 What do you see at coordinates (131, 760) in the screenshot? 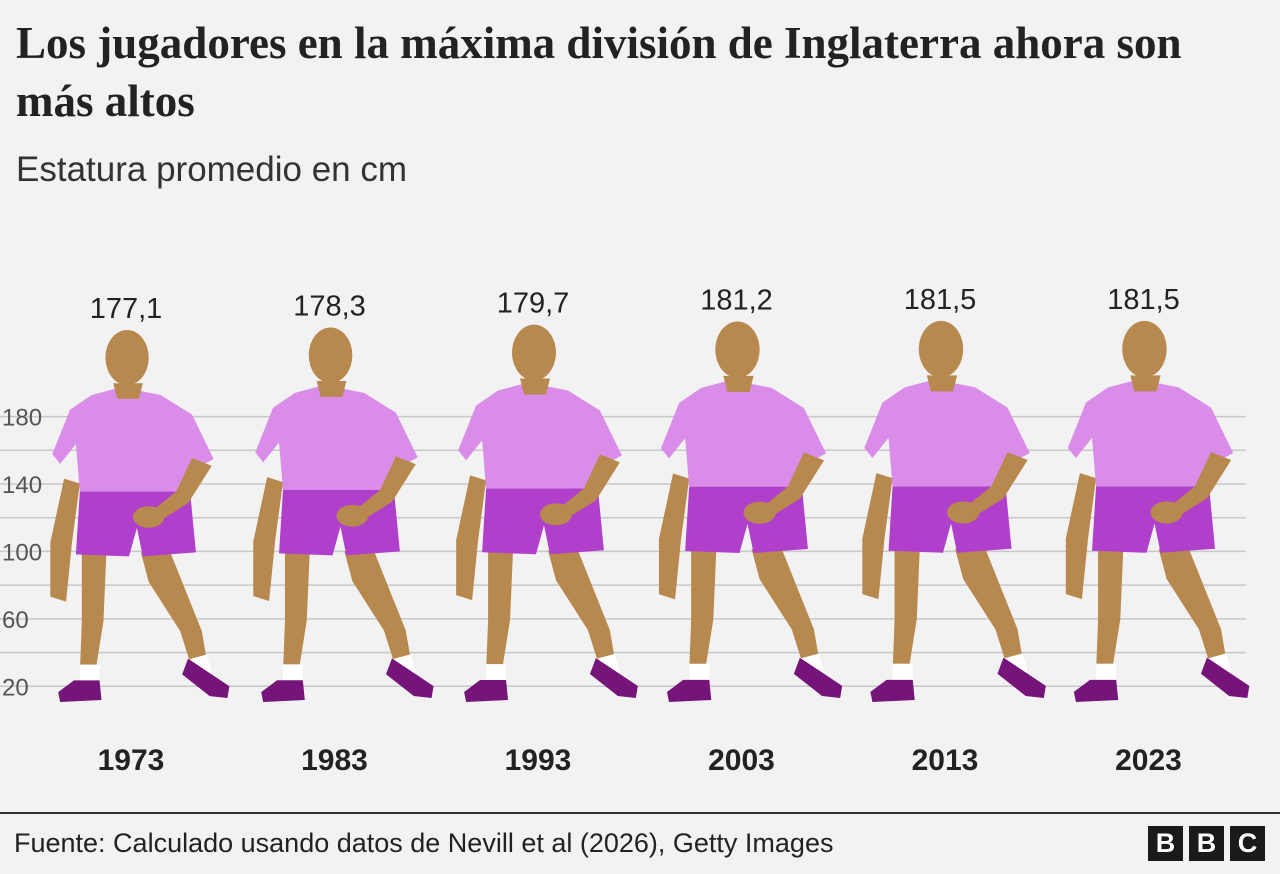
I see `year-label: 1973` at bounding box center [131, 760].